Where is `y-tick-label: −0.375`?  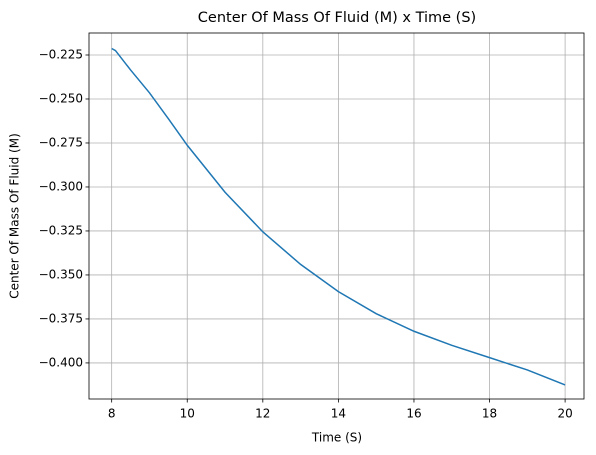
y-tick-label: −0.375 is located at coordinates (61, 318).